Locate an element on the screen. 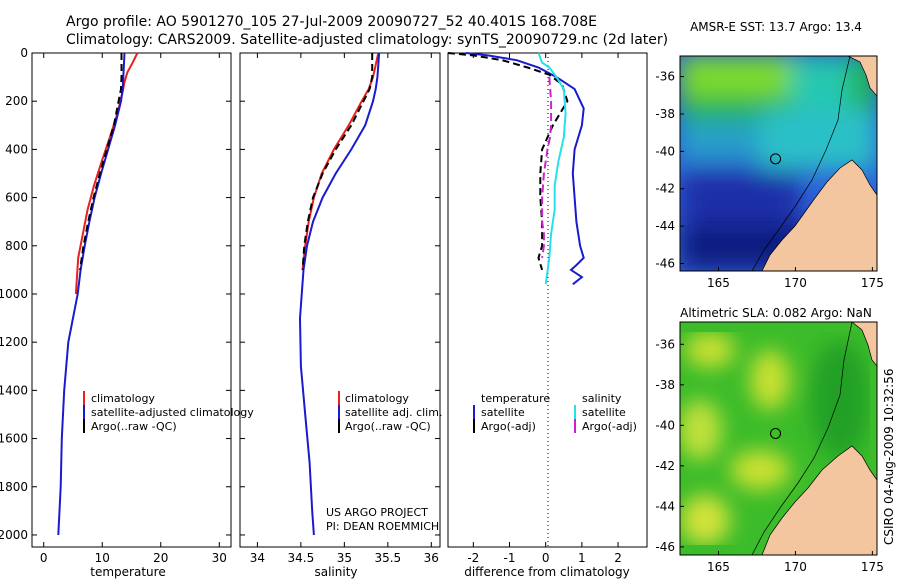 Image resolution: width=900 pixels, height=580 pixels. sla-float-marker is located at coordinates (776, 433).